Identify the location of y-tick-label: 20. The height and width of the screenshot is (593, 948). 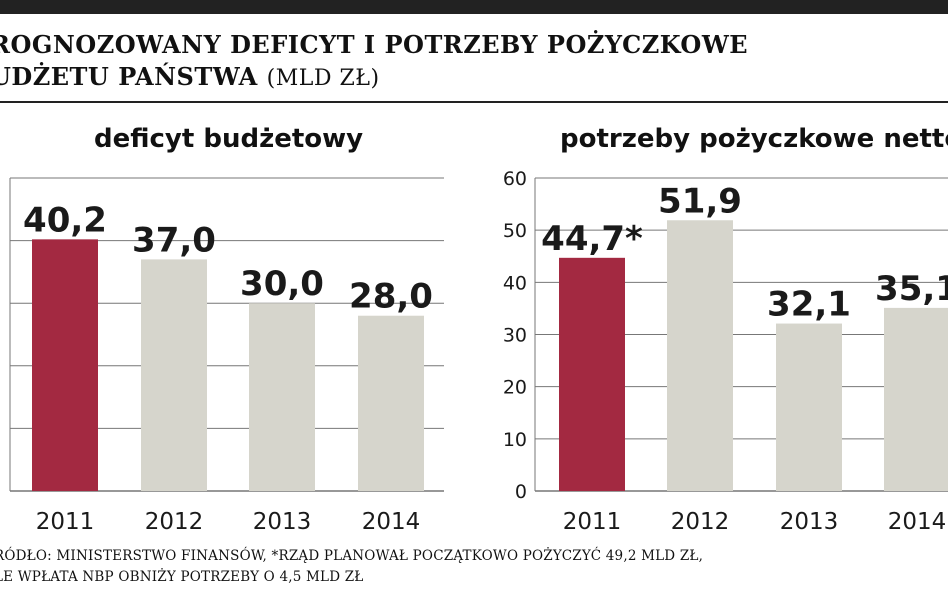
(515, 388).